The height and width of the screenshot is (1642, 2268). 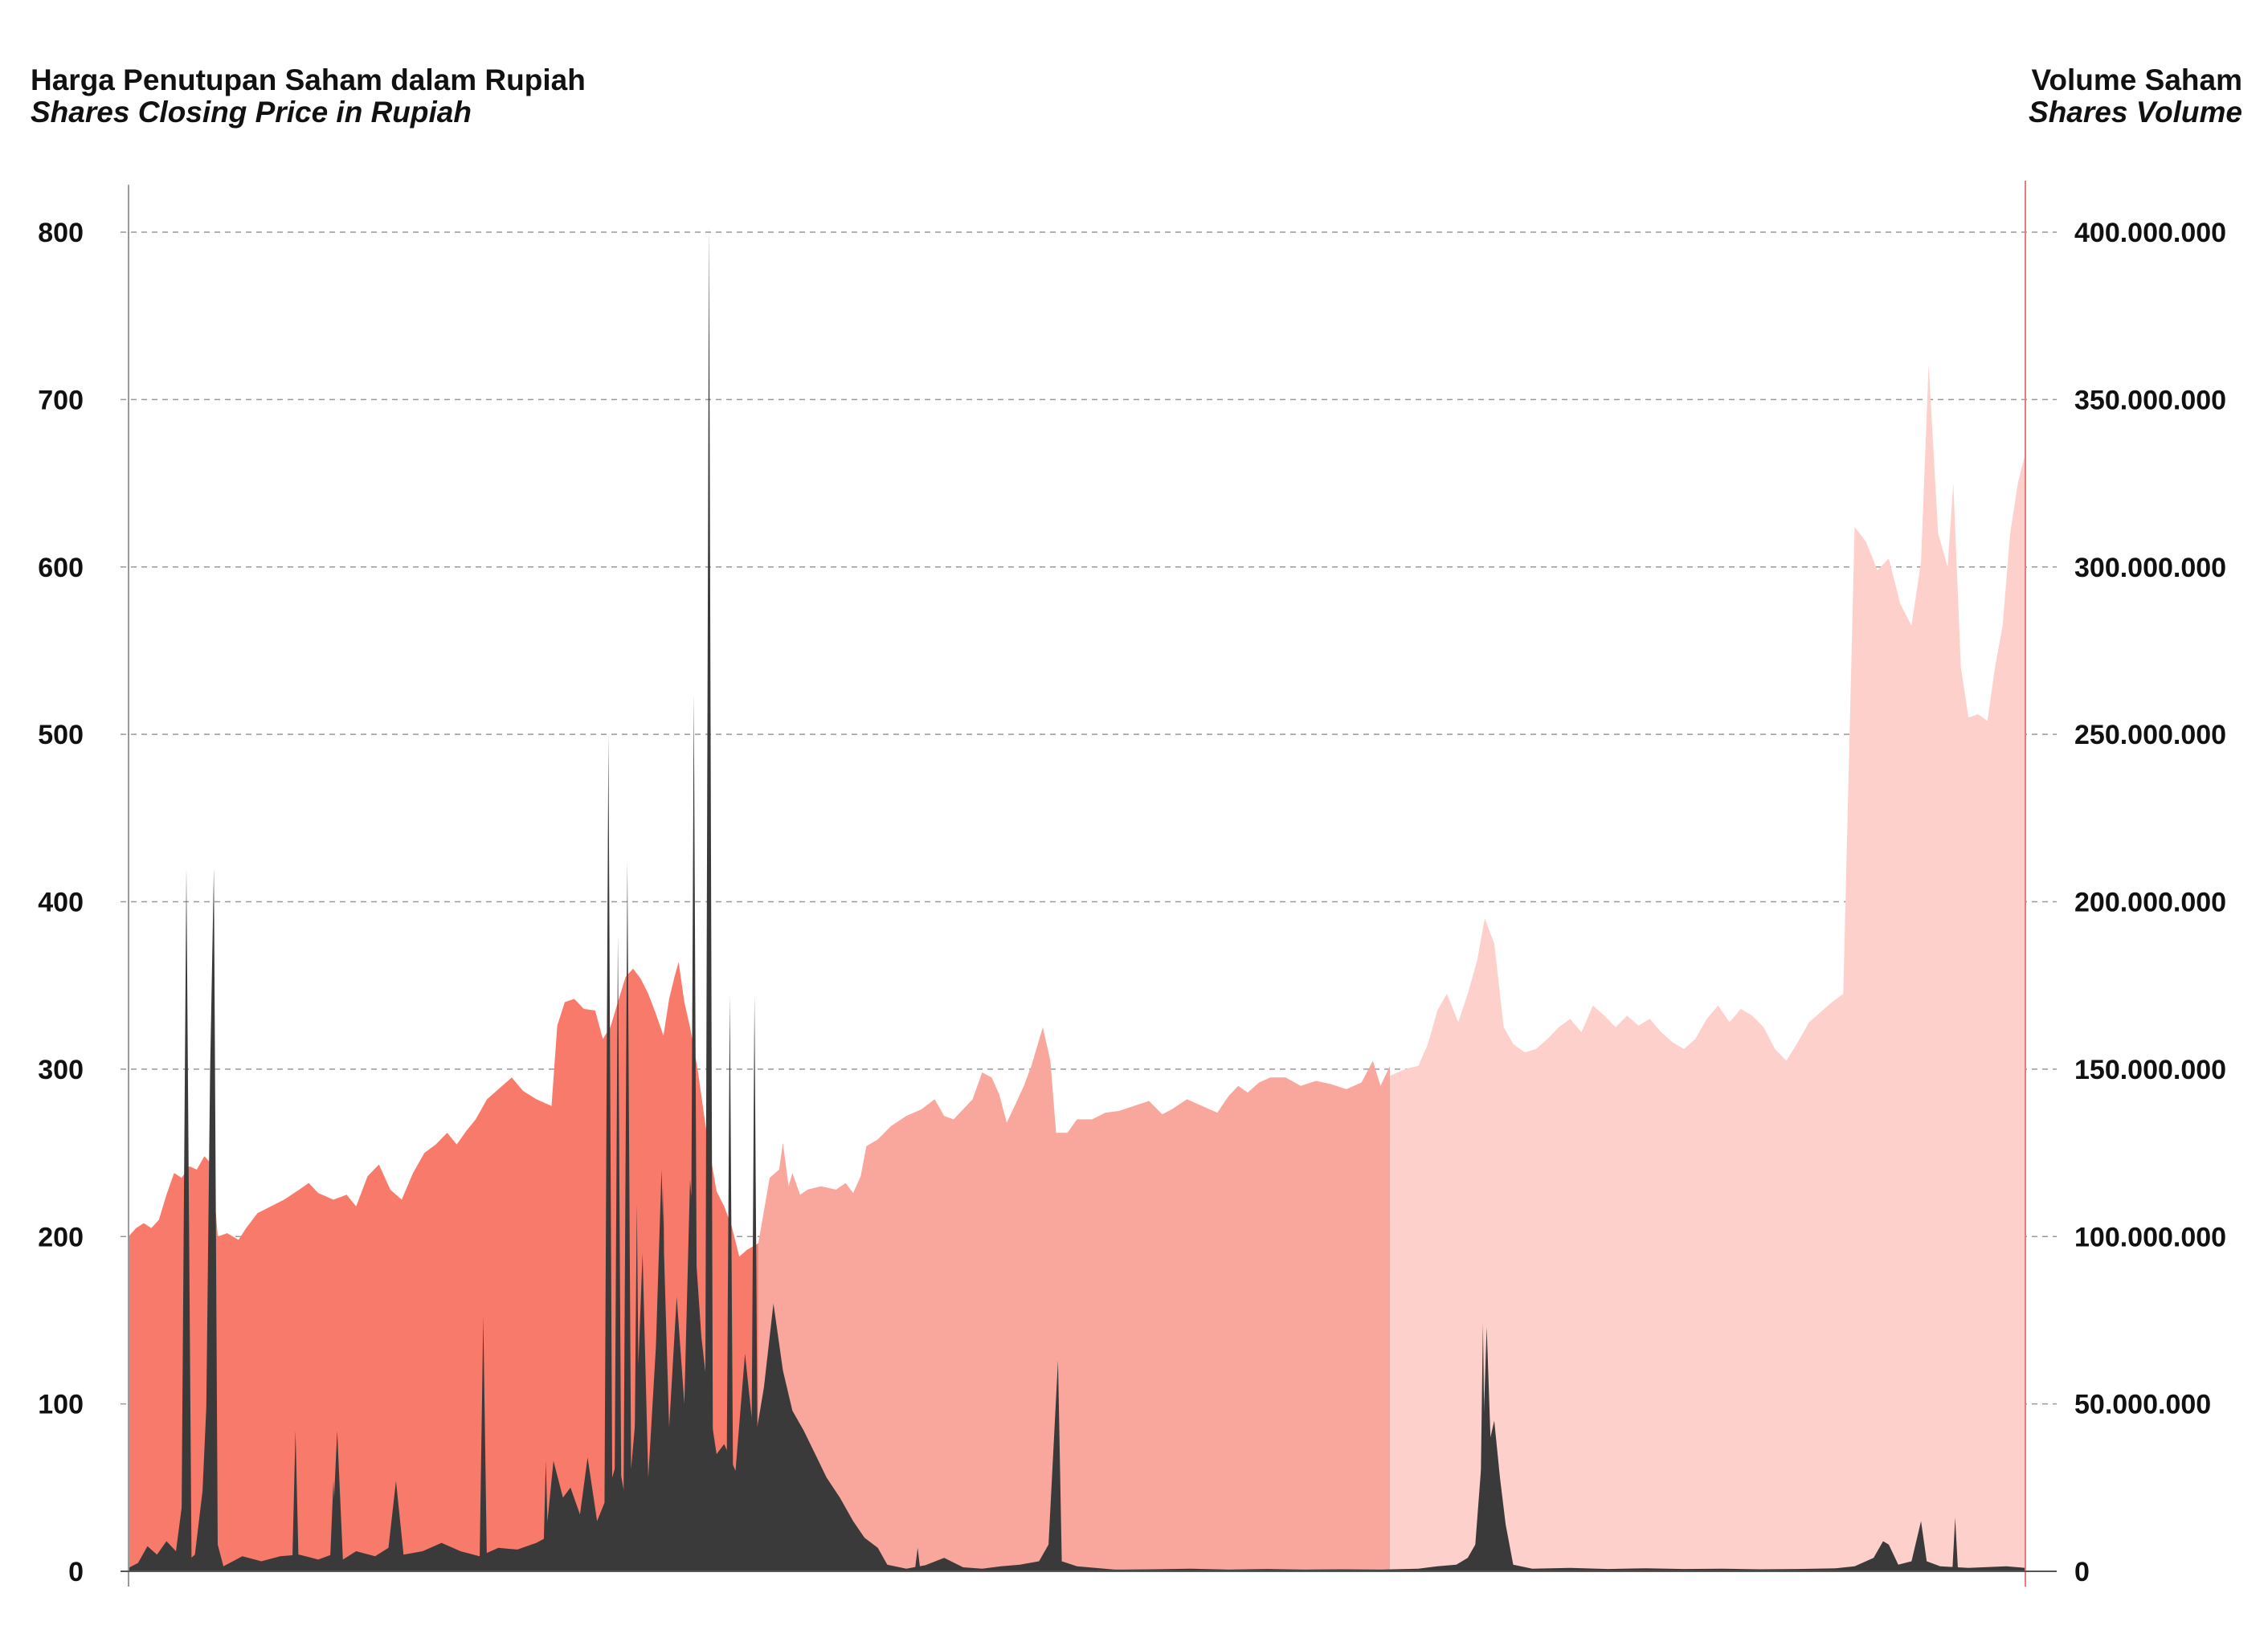 What do you see at coordinates (308, 80) in the screenshot?
I see `left-axis-title-text: Harga Penutupan Saham dalam Rupiah` at bounding box center [308, 80].